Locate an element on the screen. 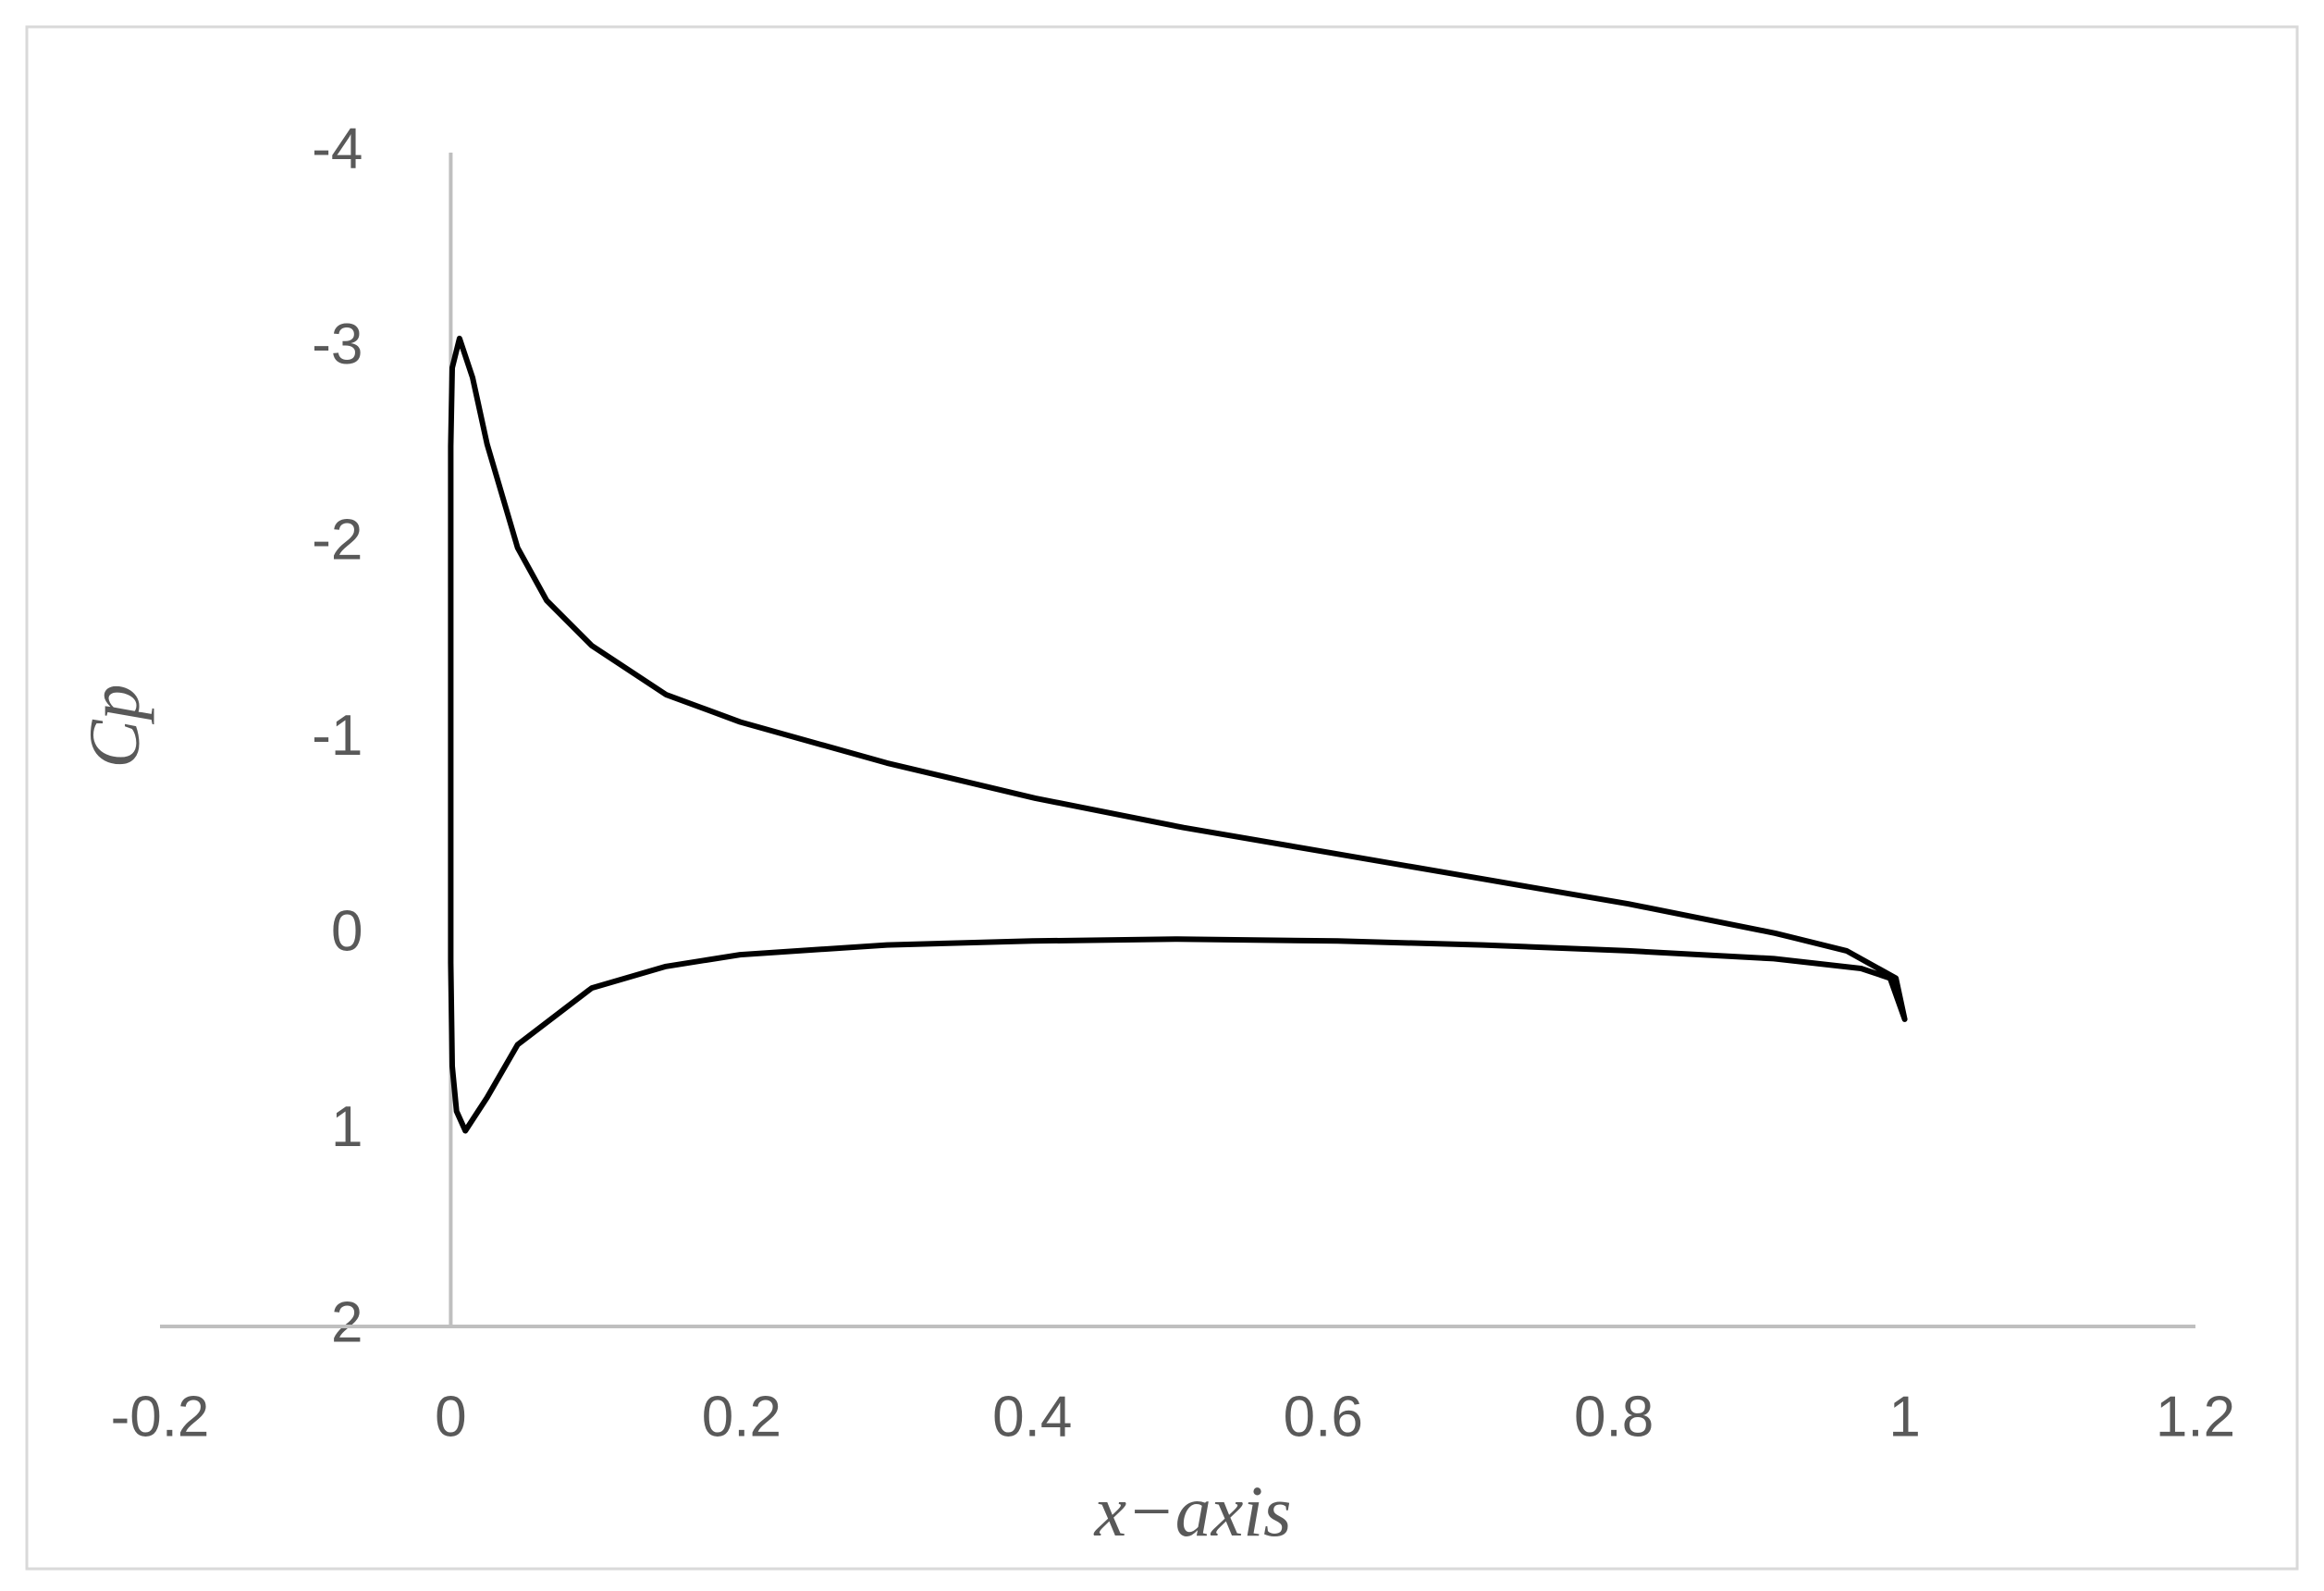  x-tick-label: 1.2 is located at coordinates (2195, 1417).